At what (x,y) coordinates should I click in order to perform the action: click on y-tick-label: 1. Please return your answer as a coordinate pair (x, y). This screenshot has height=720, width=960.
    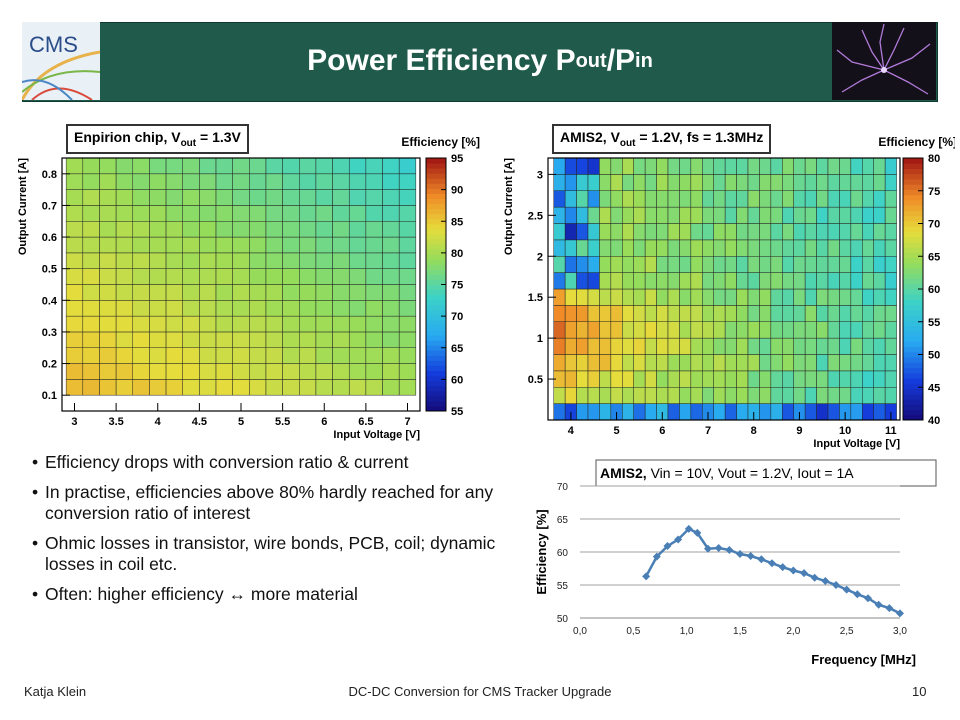
    Looking at the image, I should click on (540, 339).